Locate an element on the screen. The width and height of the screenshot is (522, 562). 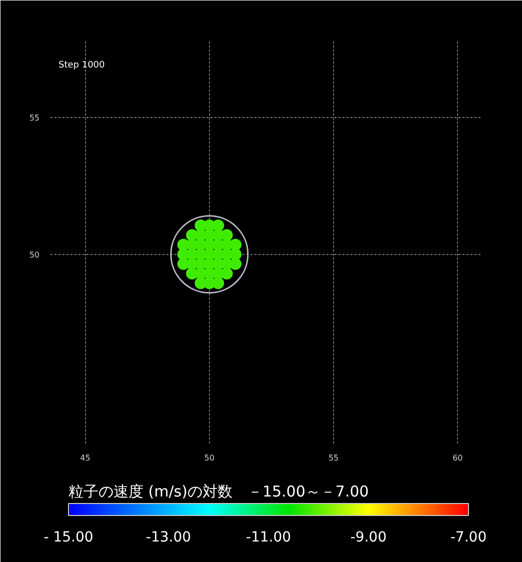
x-tick-label: 55 is located at coordinates (333, 458).